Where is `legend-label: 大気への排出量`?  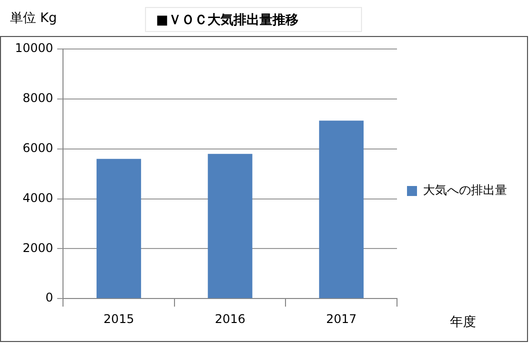 legend-label: 大気への排出量 is located at coordinates (465, 190).